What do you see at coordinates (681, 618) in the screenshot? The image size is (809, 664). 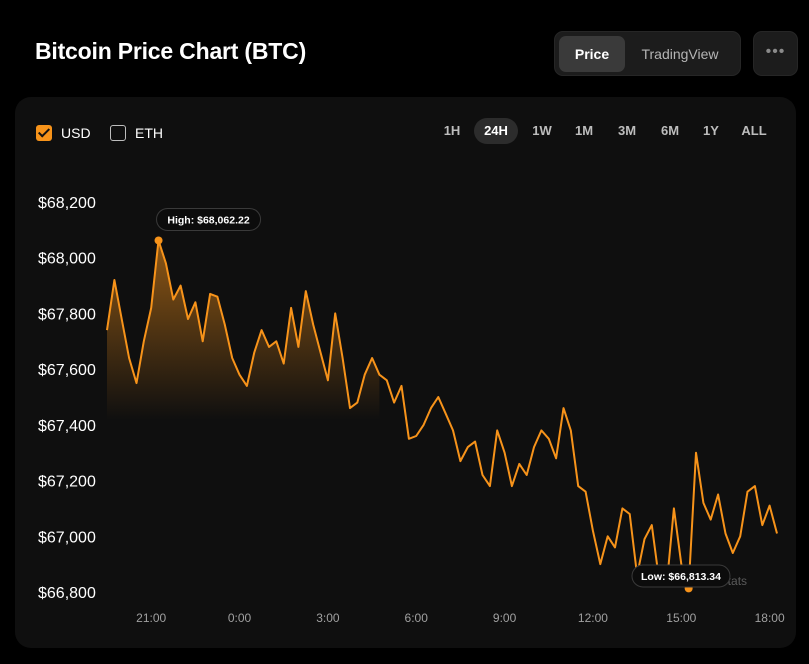 I see `x-tick-label: 15:00` at bounding box center [681, 618].